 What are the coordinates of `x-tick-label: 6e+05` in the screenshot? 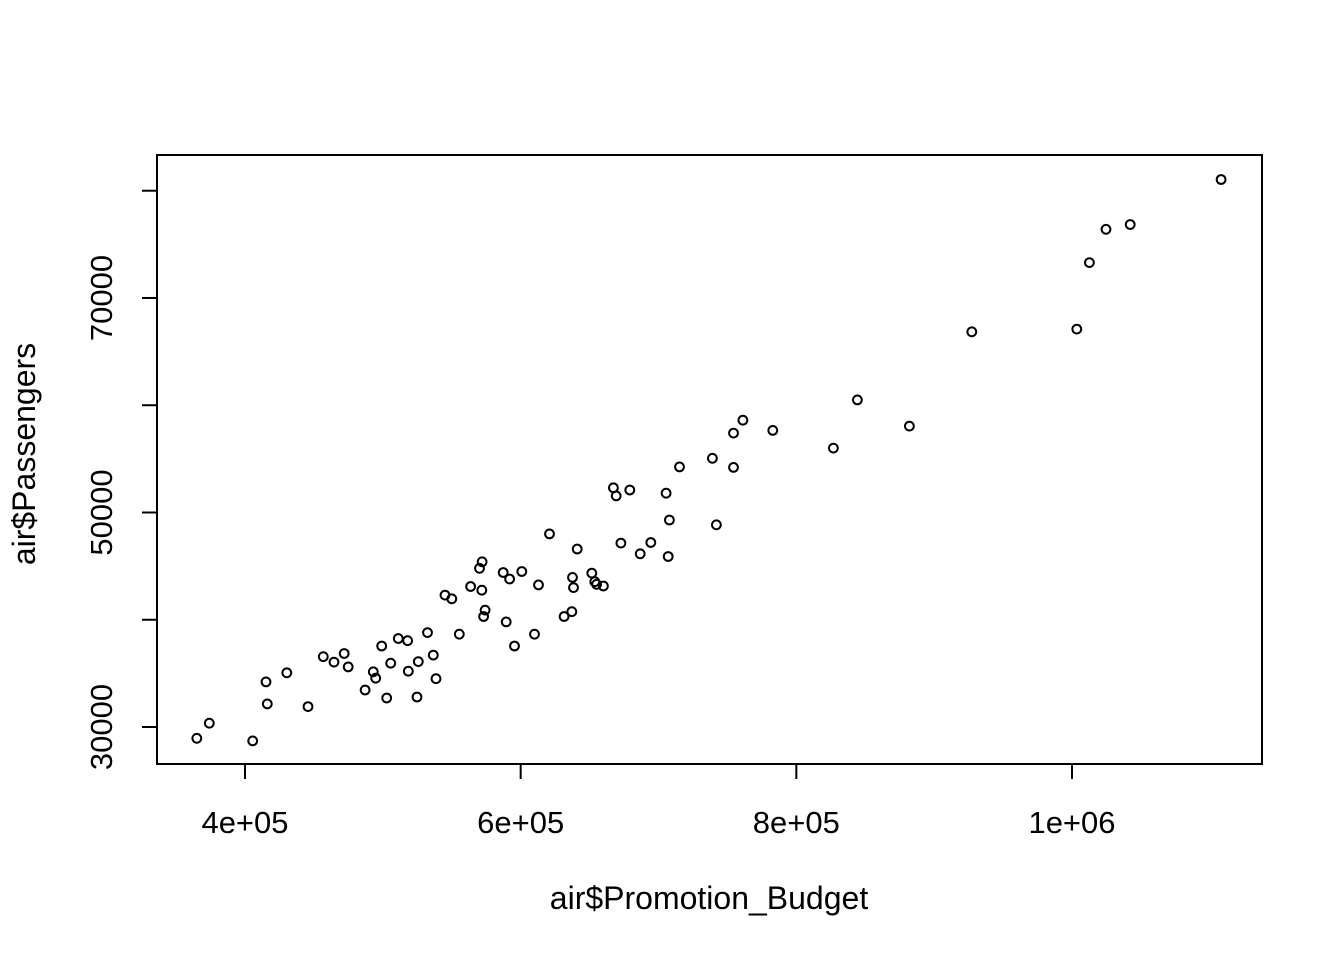 It's located at (520, 822).